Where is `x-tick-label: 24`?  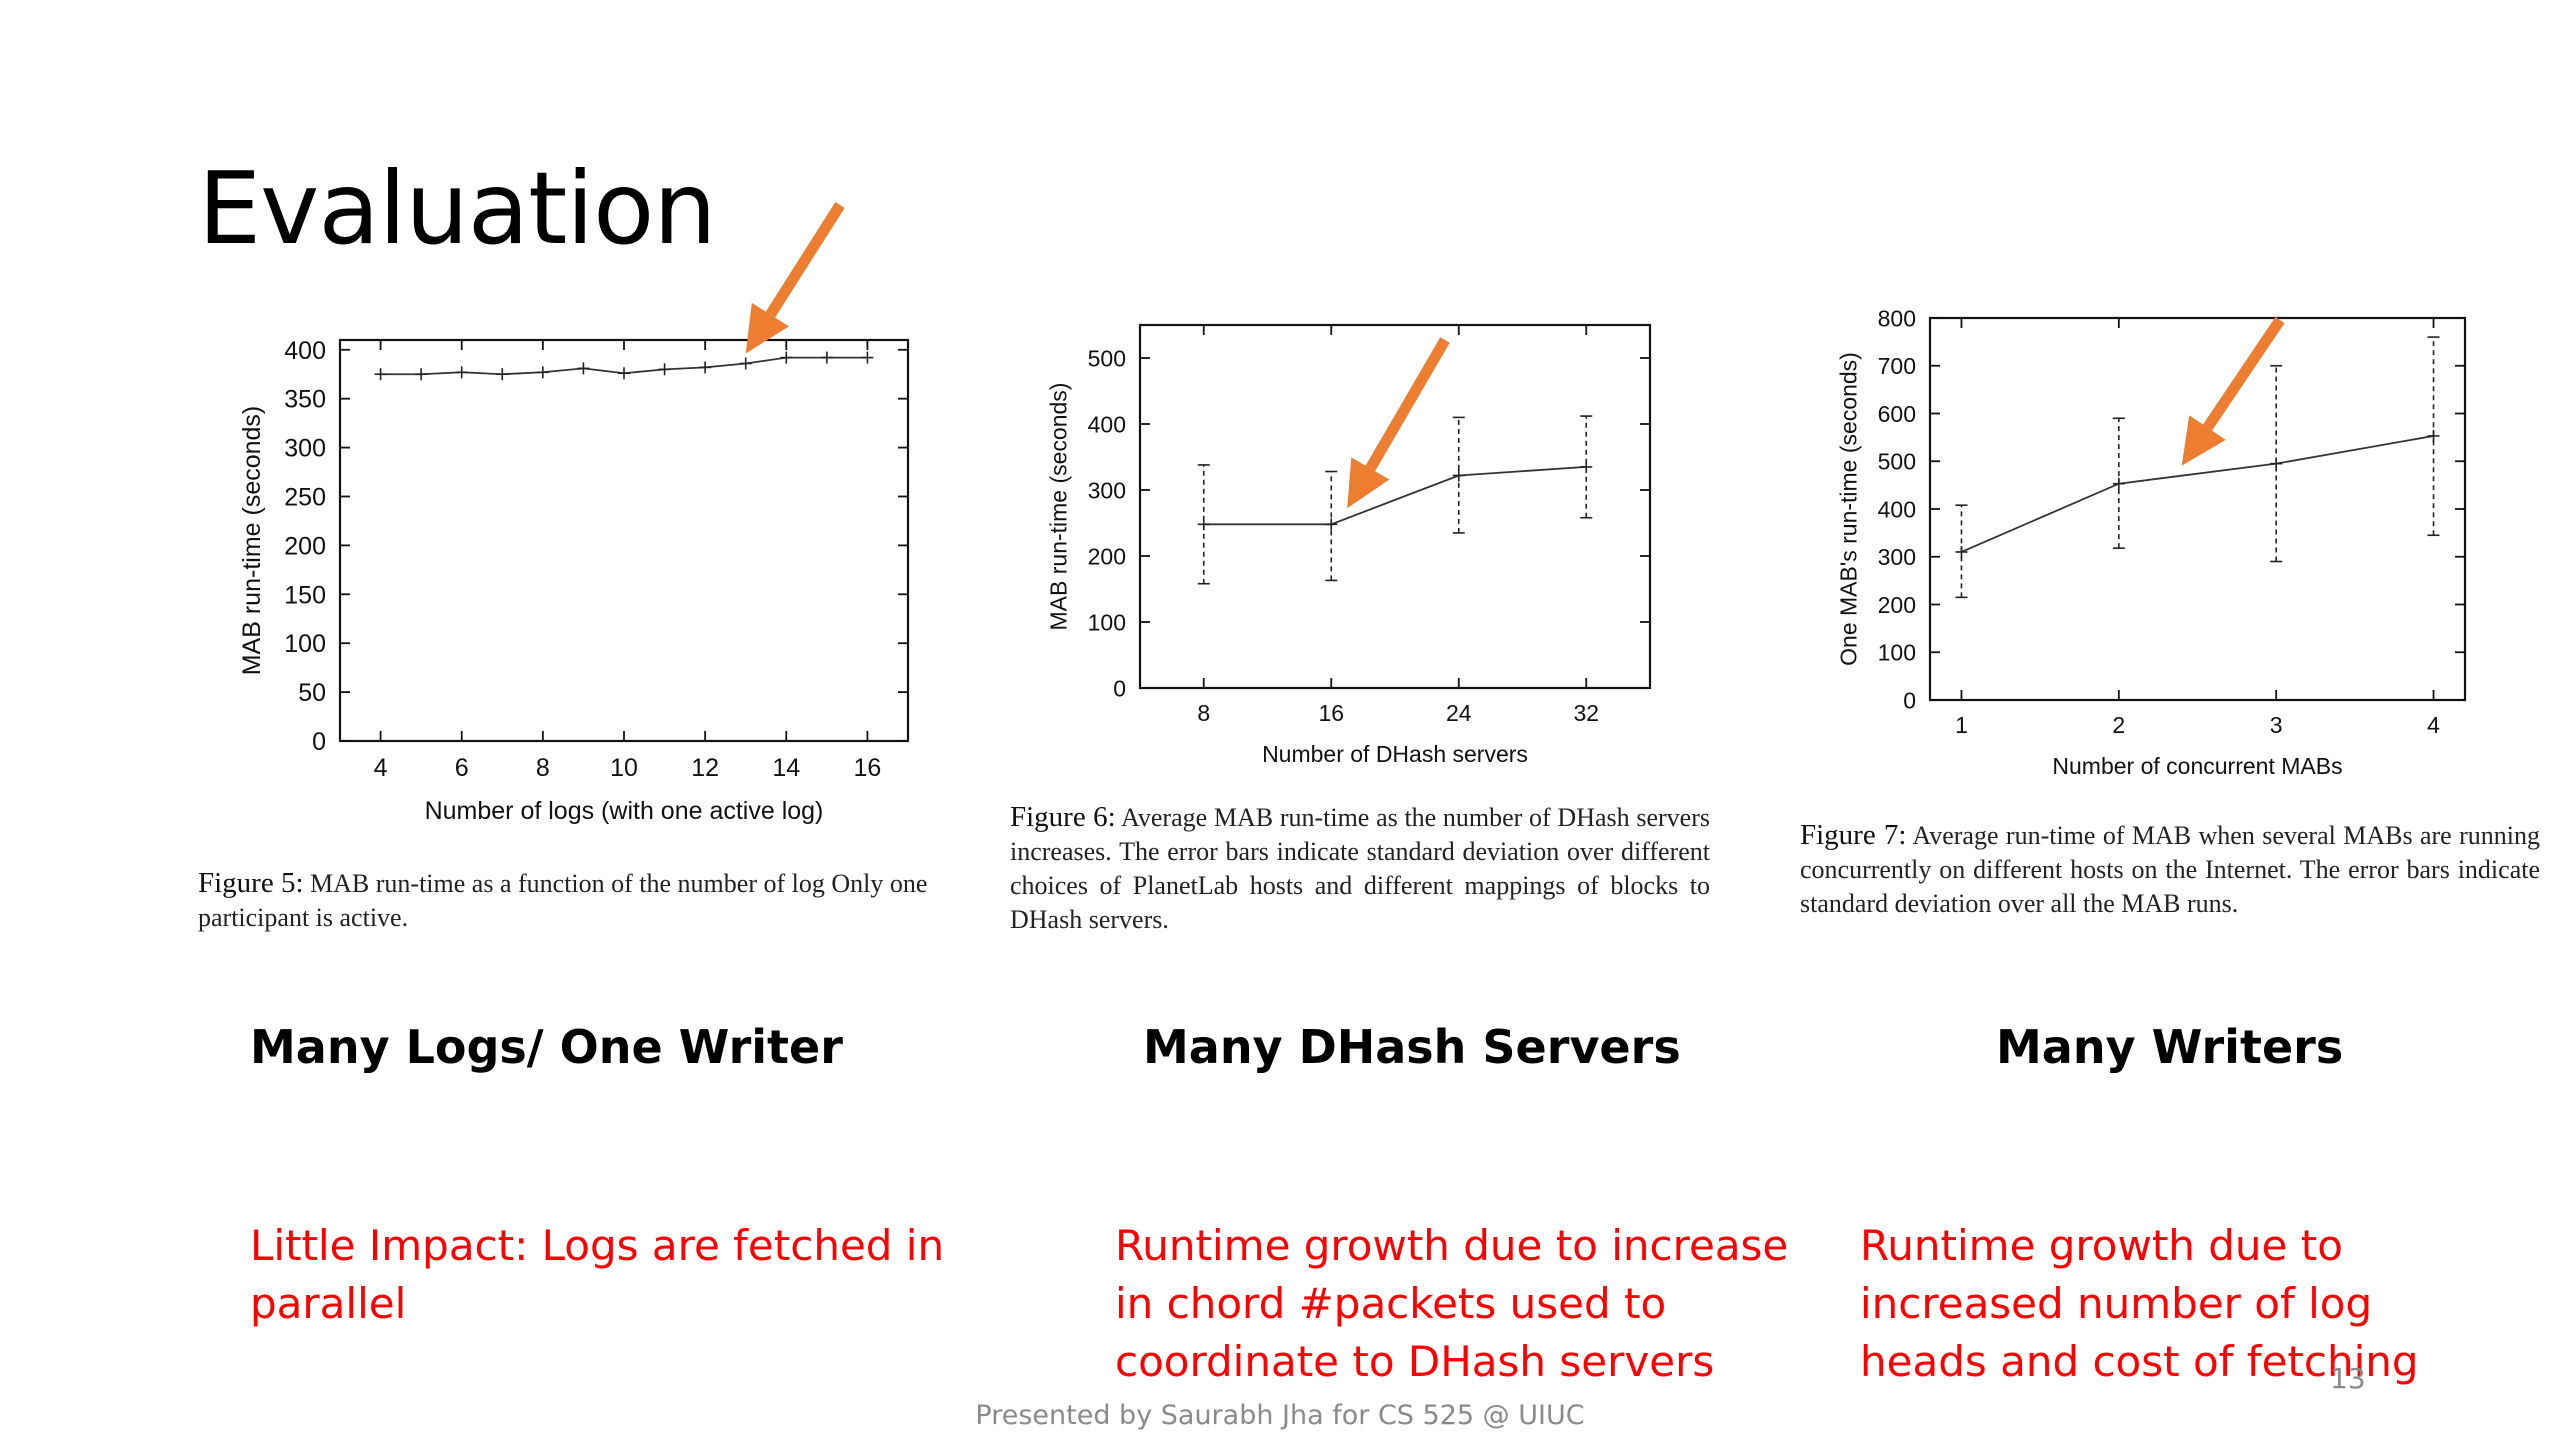
x-tick-label: 24 is located at coordinates (1459, 713).